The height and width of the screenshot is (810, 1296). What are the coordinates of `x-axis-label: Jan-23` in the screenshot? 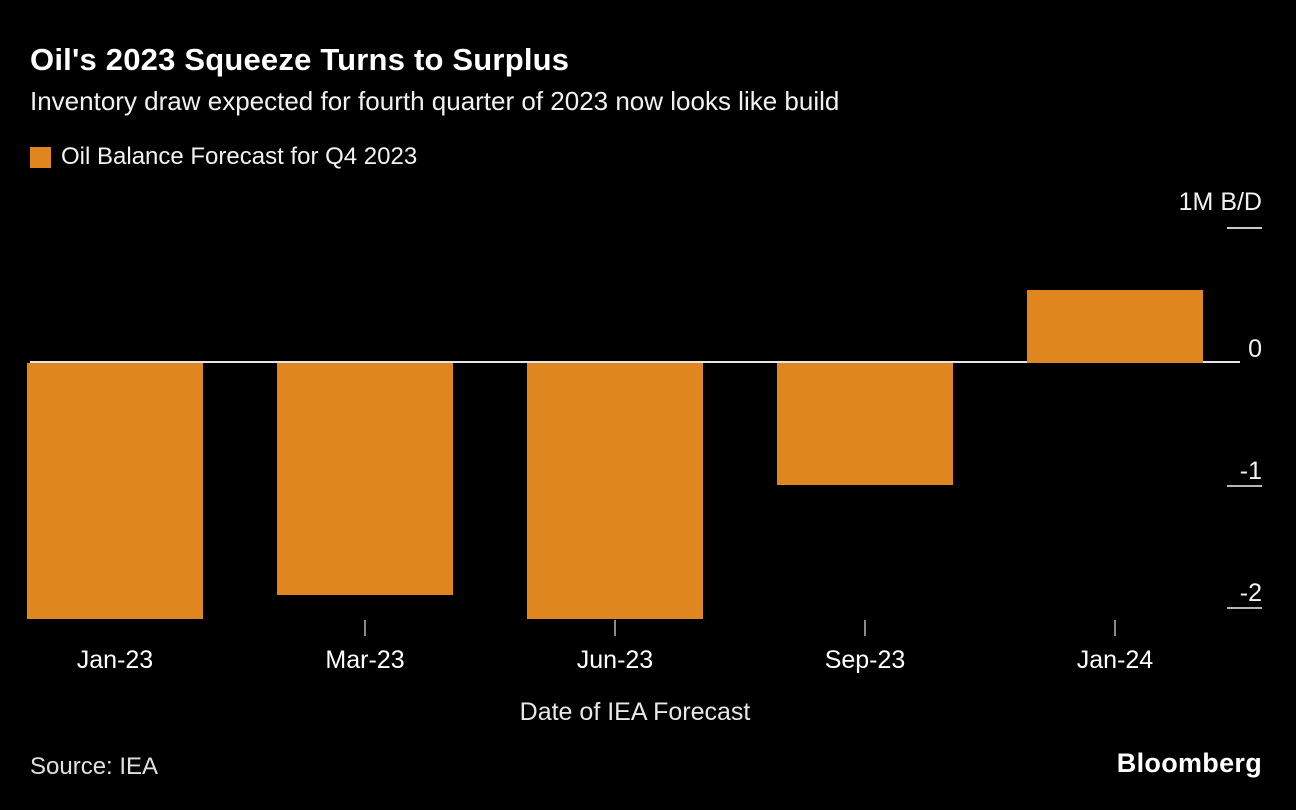 It's located at (115, 660).